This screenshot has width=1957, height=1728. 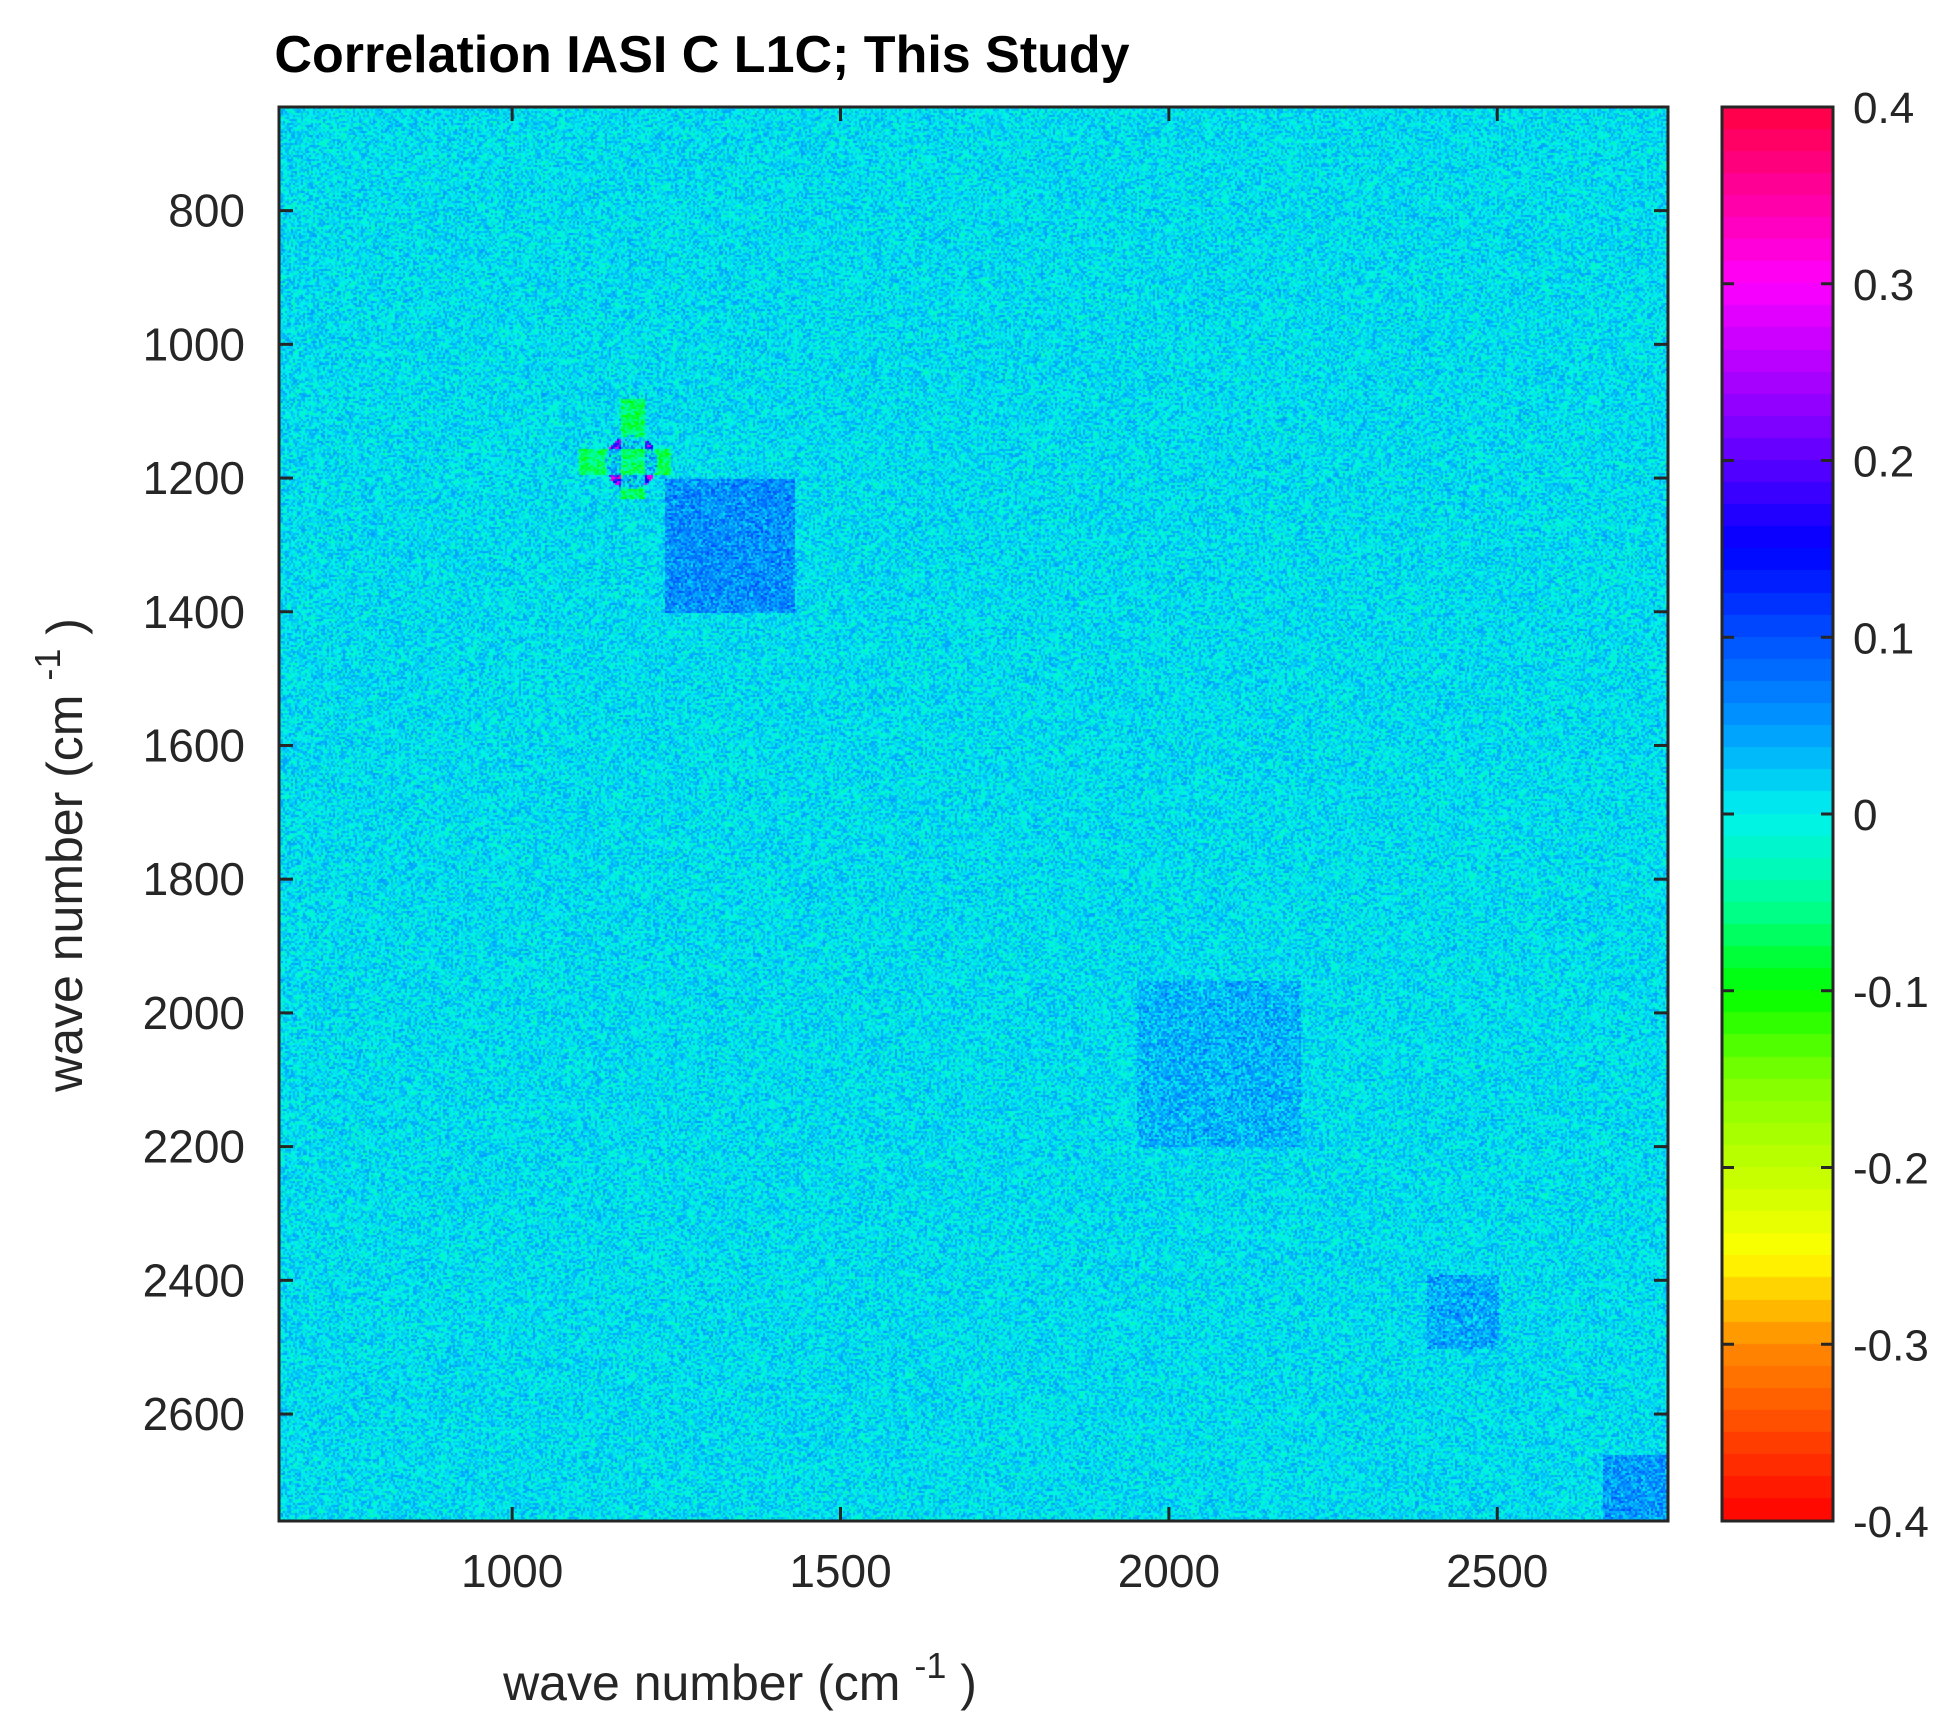 What do you see at coordinates (1891, 1345) in the screenshot?
I see `colorbar-tick-label: -0.3` at bounding box center [1891, 1345].